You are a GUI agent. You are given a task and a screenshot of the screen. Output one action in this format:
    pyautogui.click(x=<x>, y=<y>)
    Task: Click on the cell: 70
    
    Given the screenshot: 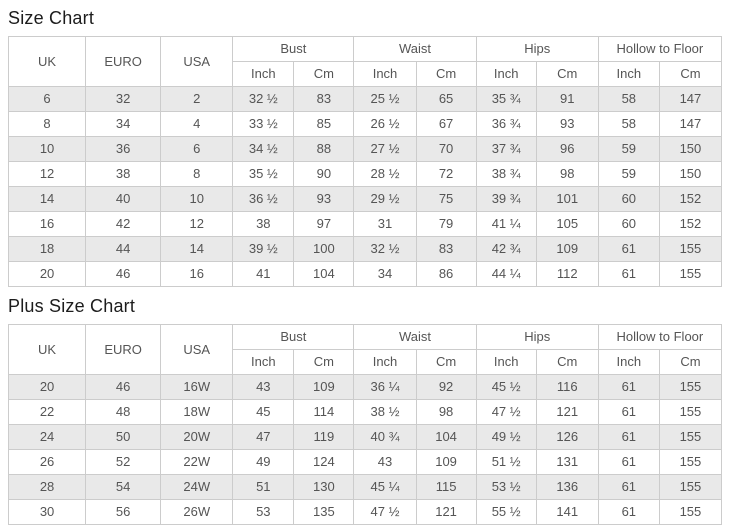 What is the action you would take?
    pyautogui.click(x=446, y=149)
    